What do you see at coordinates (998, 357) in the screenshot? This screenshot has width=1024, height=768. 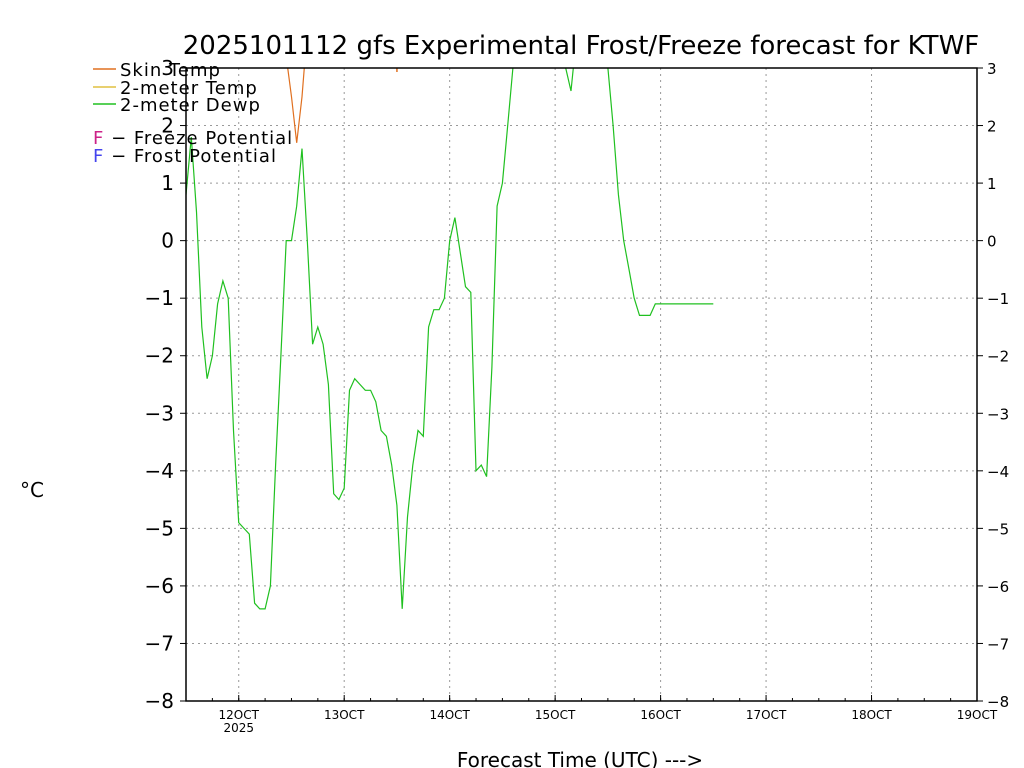 I see `y-tick-label-right: −2` at bounding box center [998, 357].